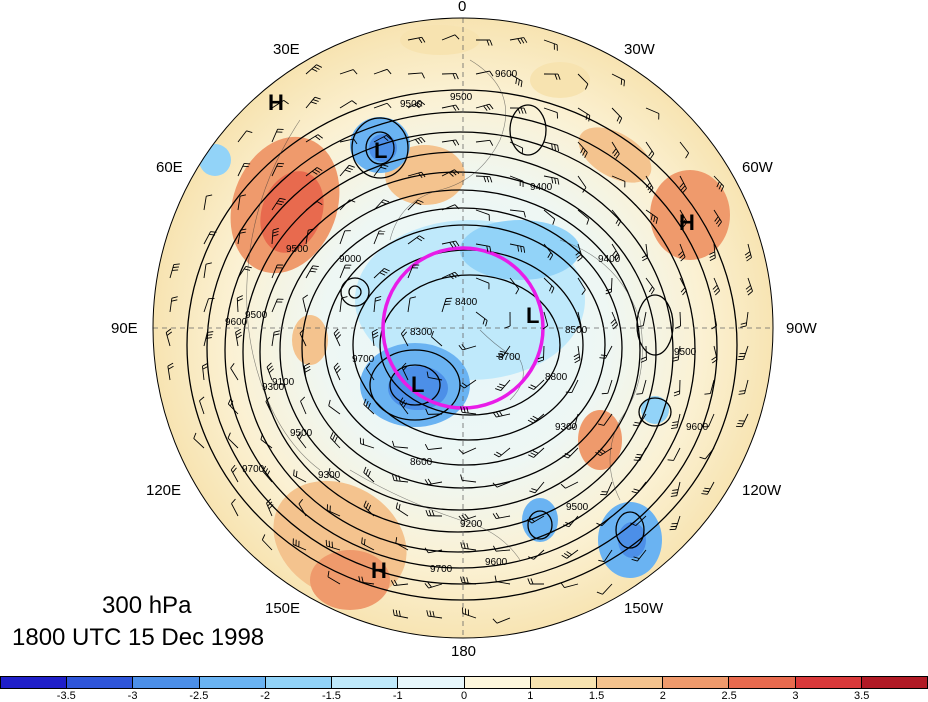 Image resolution: width=928 pixels, height=702 pixels. What do you see at coordinates (464, 651) in the screenshot?
I see `lon-label-180: 180` at bounding box center [464, 651].